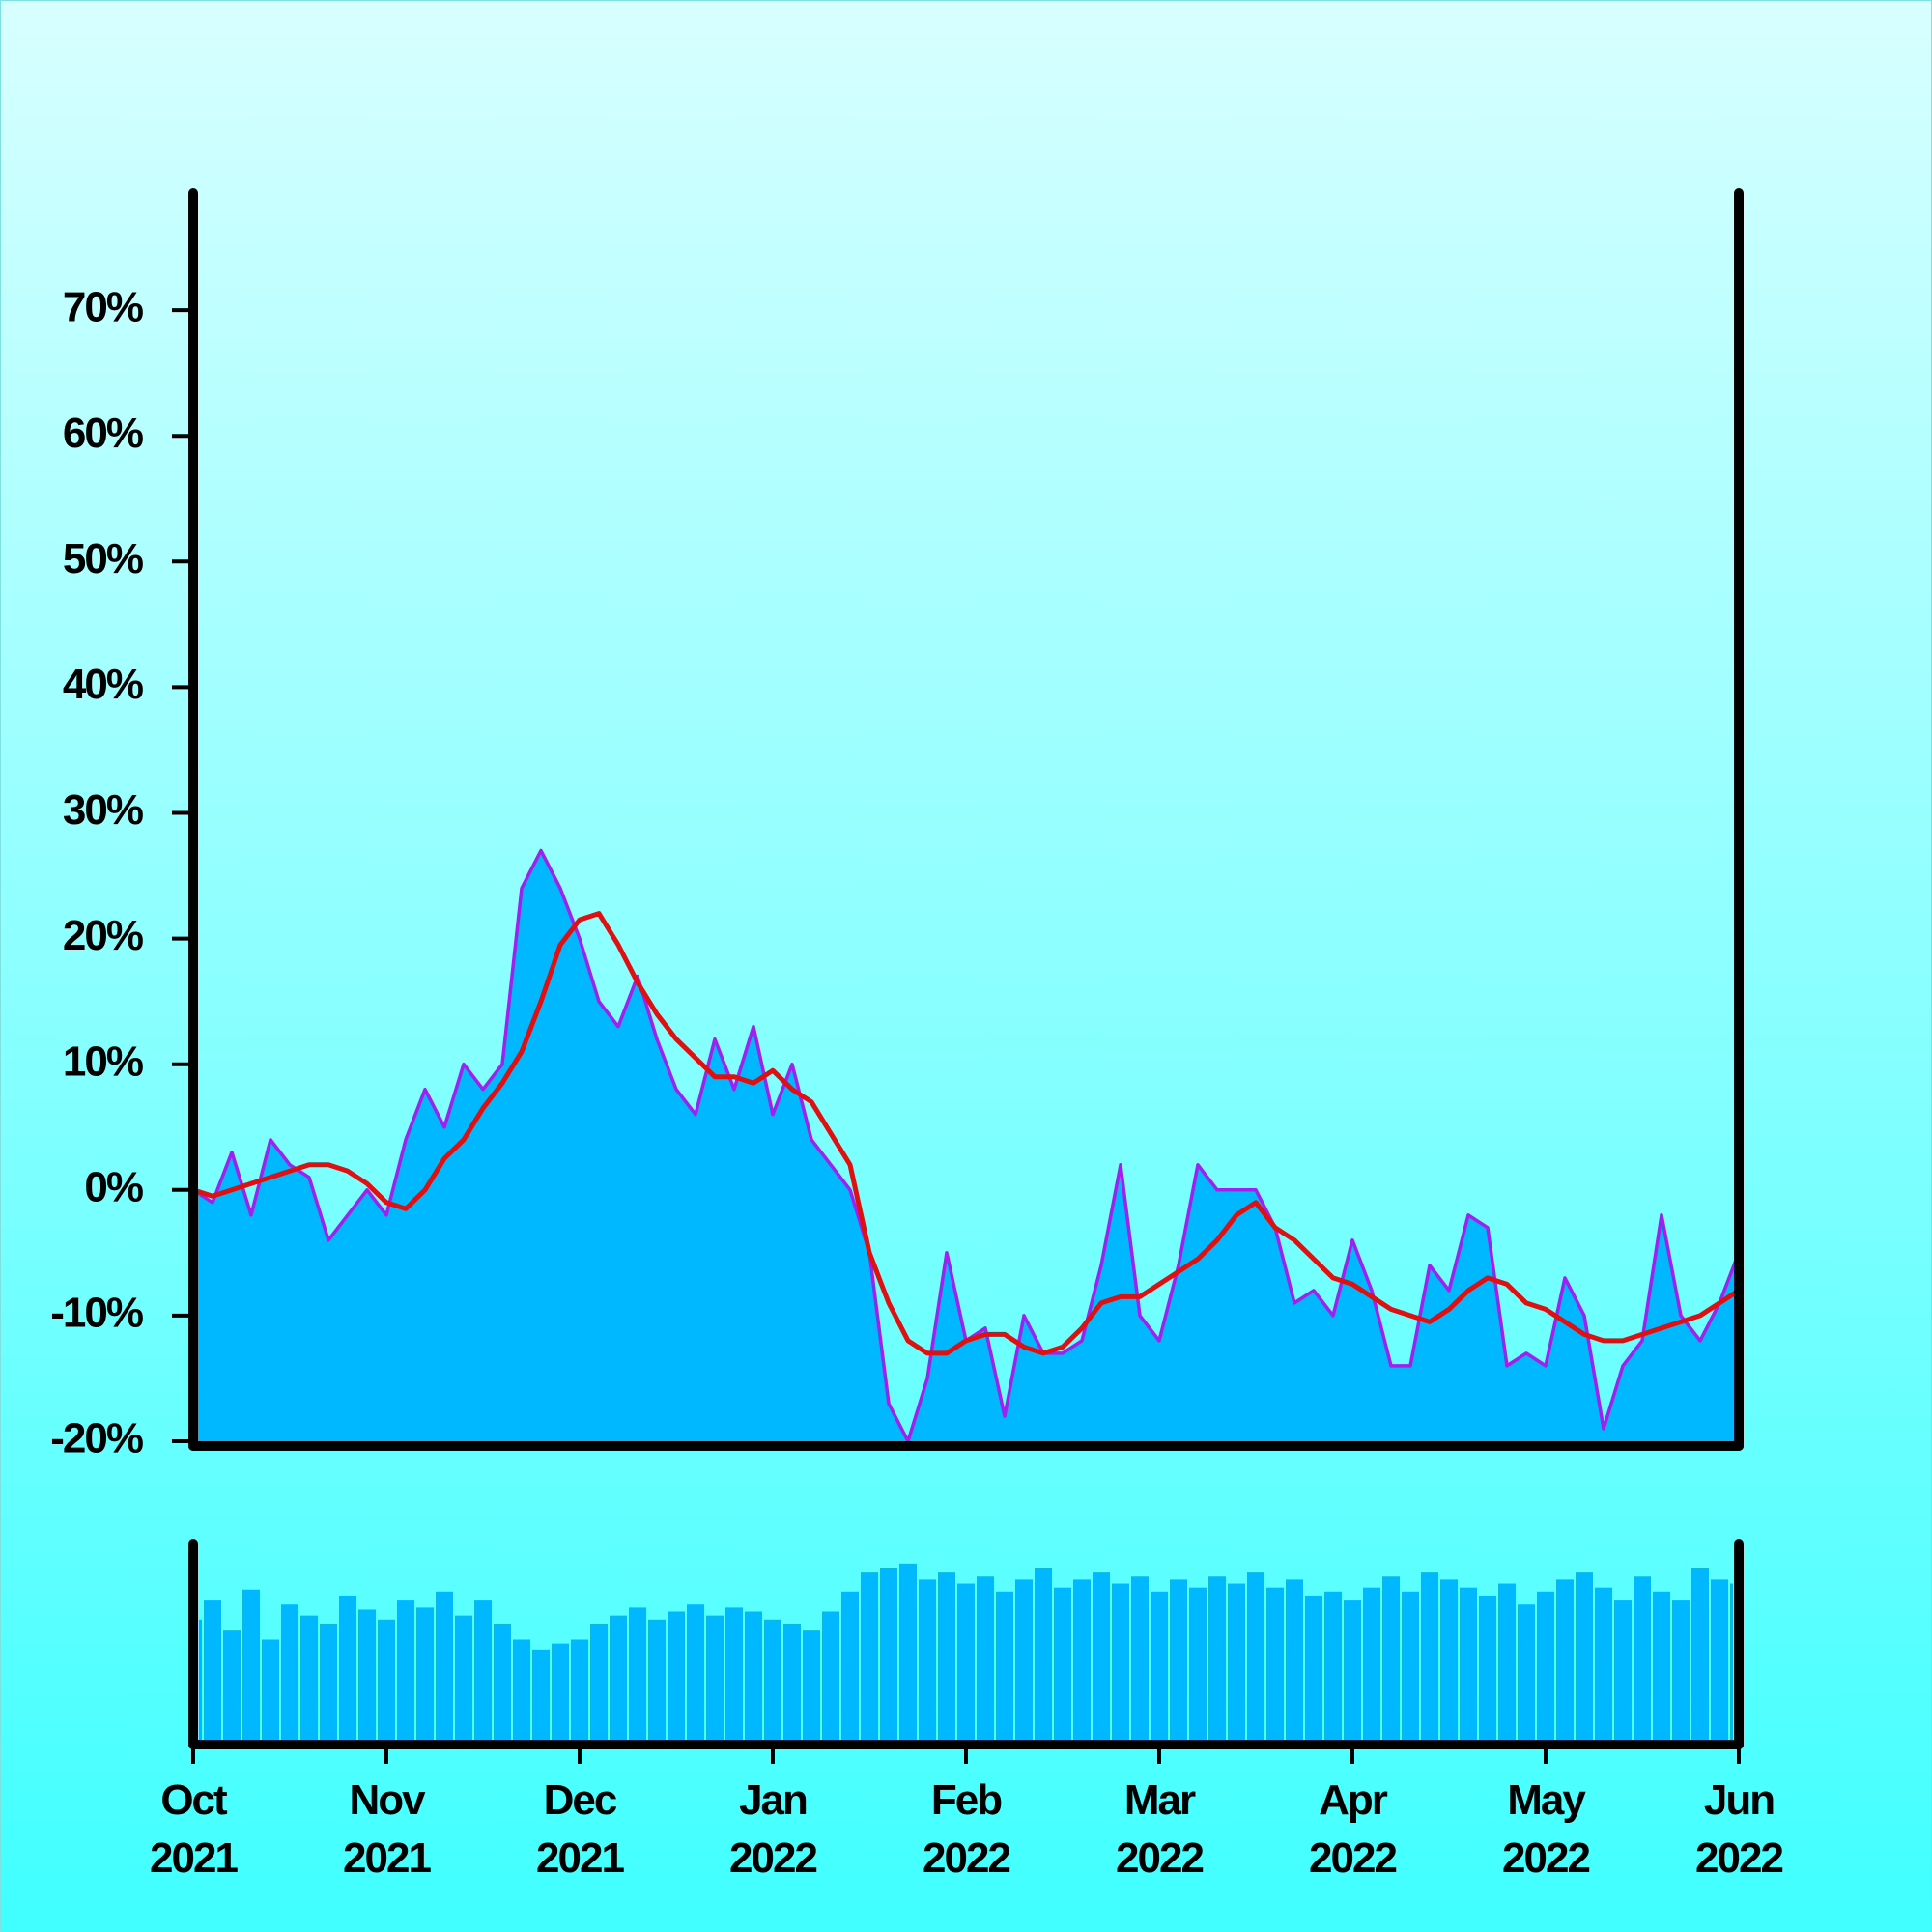 The width and height of the screenshot is (1932, 1932). What do you see at coordinates (580, 1829) in the screenshot?
I see `x-tick-label: Dec 2021` at bounding box center [580, 1829].